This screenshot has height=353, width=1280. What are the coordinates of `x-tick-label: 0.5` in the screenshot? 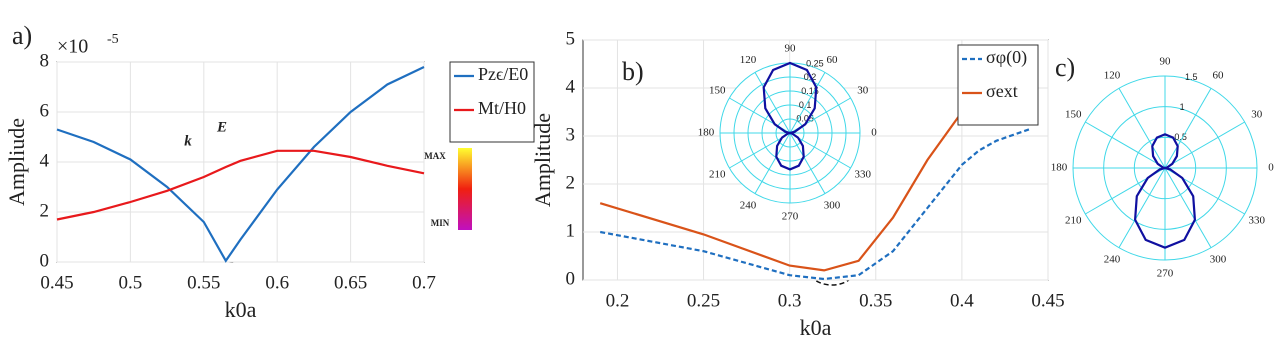 It's located at (131, 282).